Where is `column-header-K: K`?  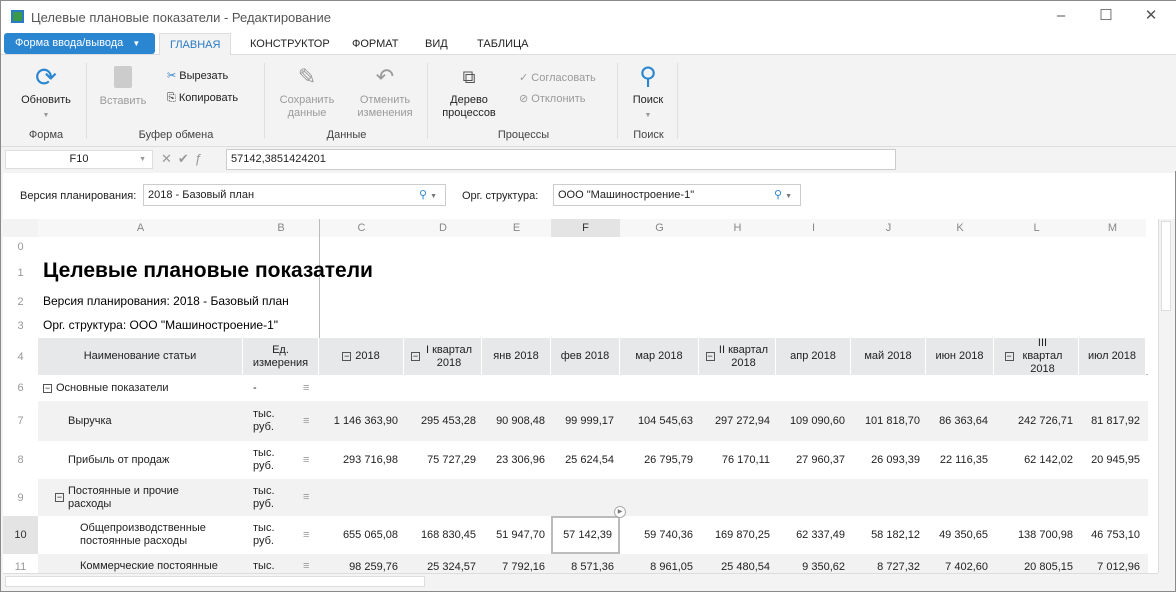
column-header-K: K is located at coordinates (960, 228).